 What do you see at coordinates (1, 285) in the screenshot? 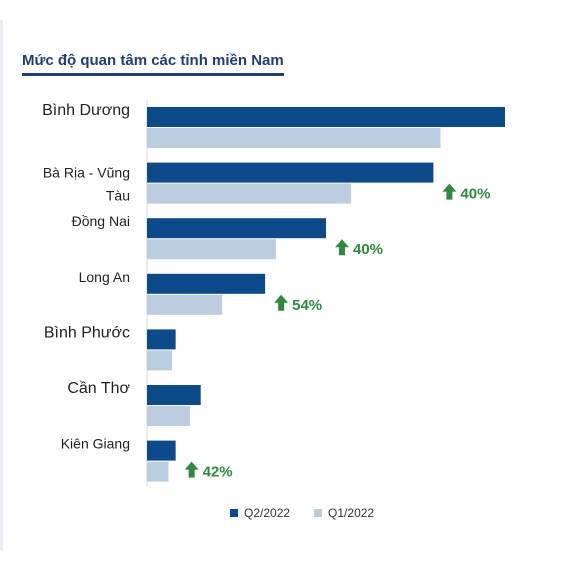
I see `frame-accent-line` at bounding box center [1, 285].